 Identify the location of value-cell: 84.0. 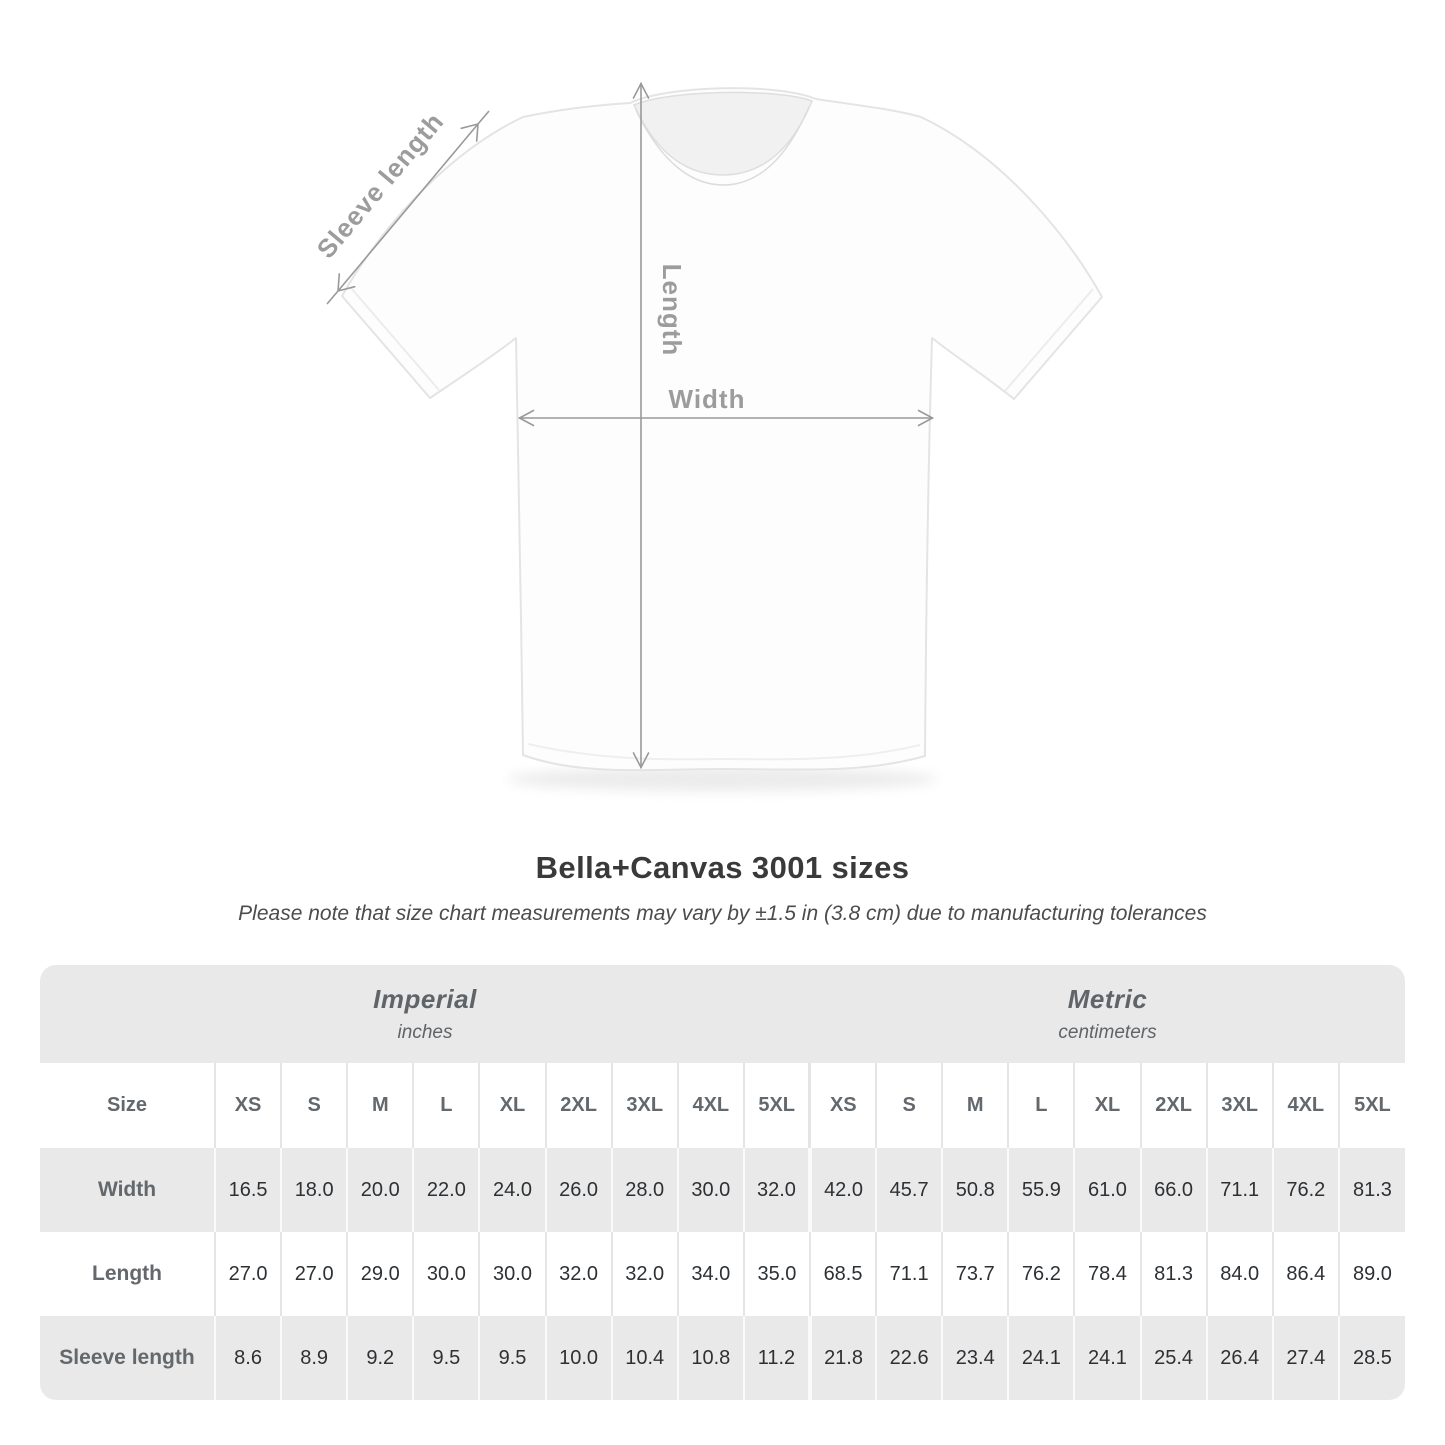
(1239, 1274).